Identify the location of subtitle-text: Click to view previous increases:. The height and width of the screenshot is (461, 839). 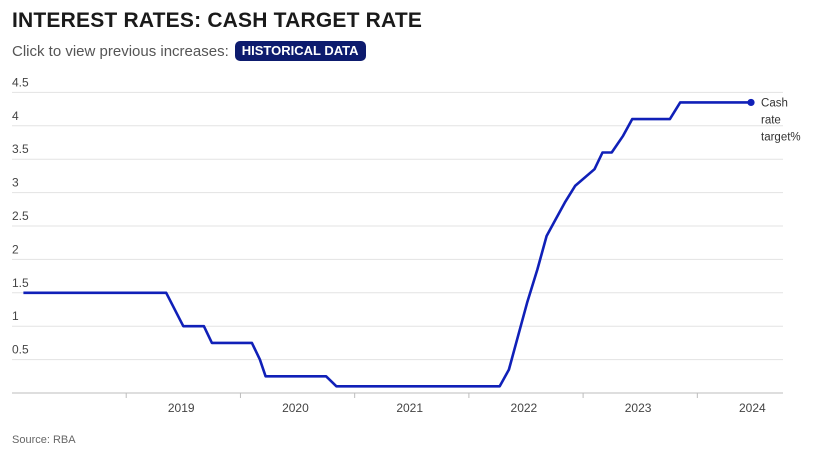
(120, 51).